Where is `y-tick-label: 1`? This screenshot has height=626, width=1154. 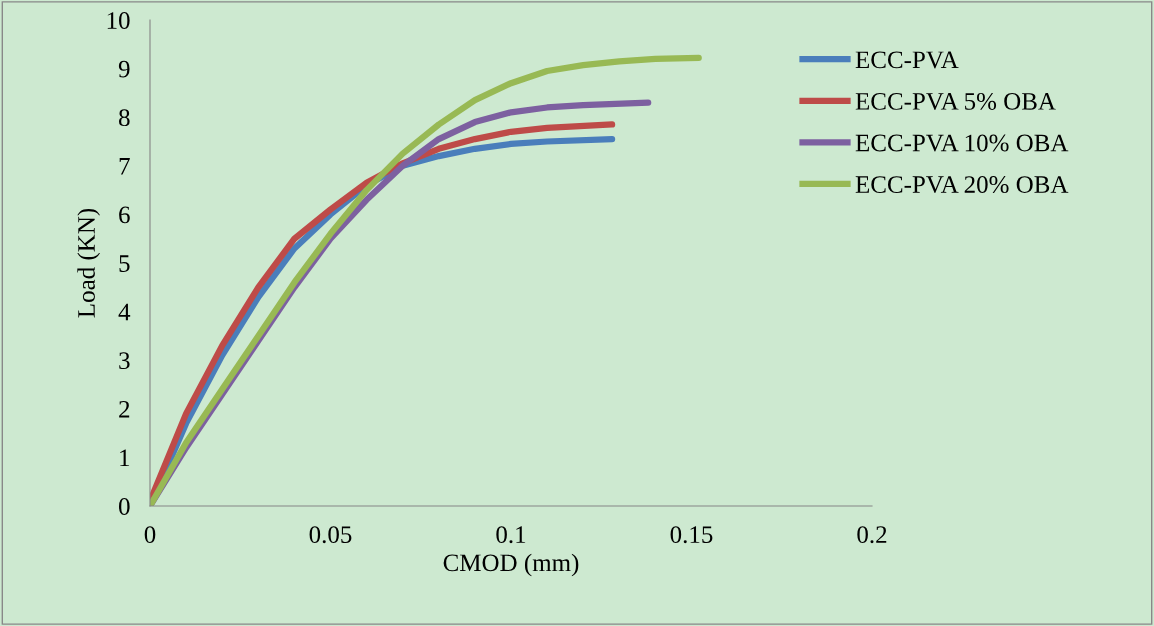 y-tick-label: 1 is located at coordinates (125, 458).